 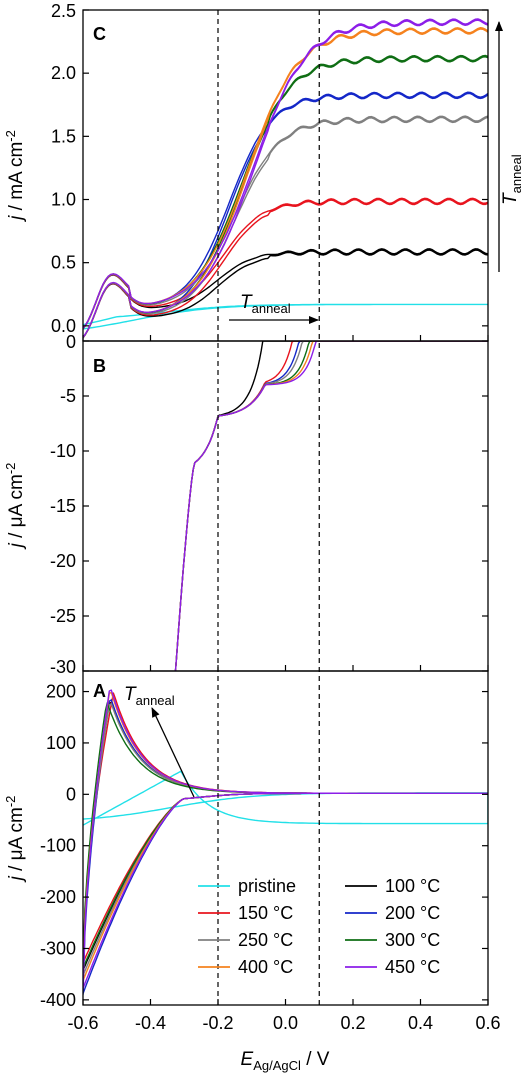 I want to click on panel-c-series-150c, so click(x=285, y=268).